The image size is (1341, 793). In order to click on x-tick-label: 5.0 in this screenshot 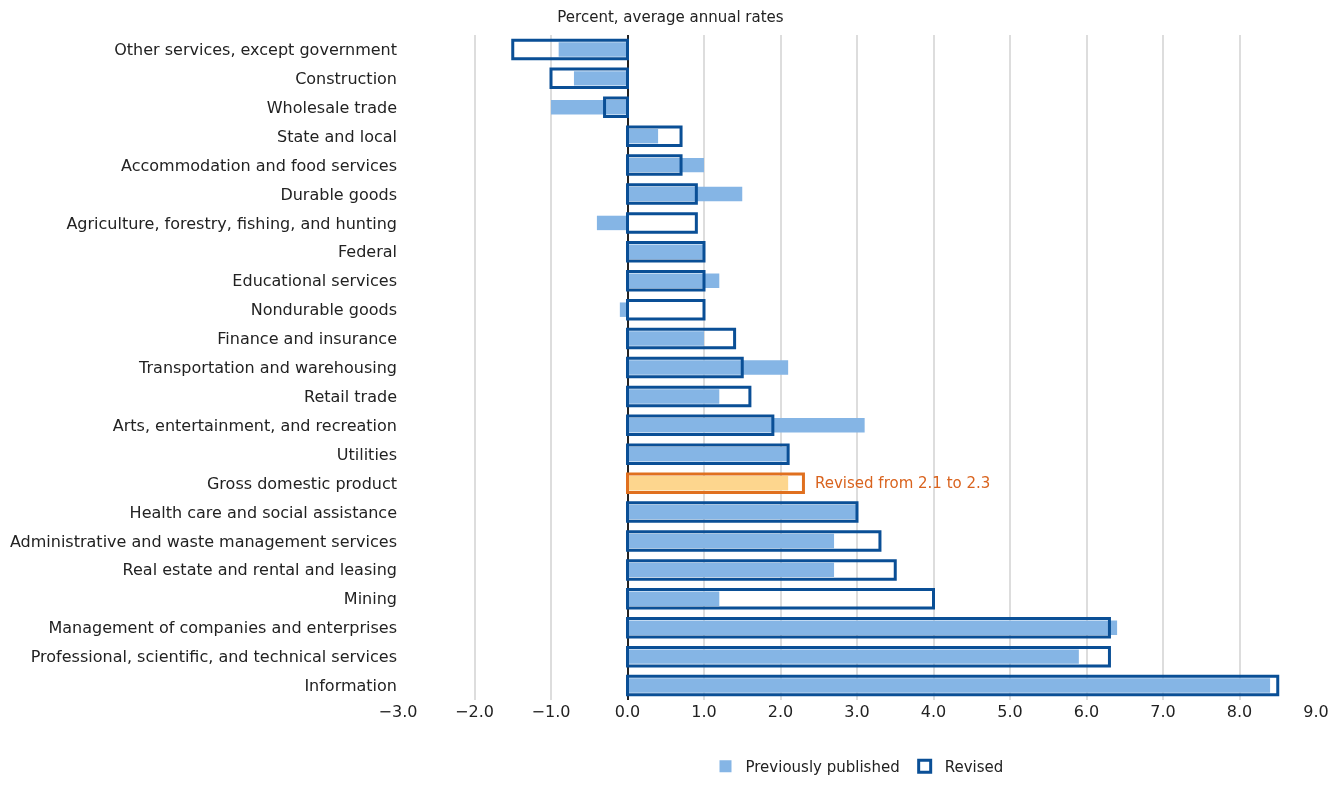, I will do `click(1010, 711)`.